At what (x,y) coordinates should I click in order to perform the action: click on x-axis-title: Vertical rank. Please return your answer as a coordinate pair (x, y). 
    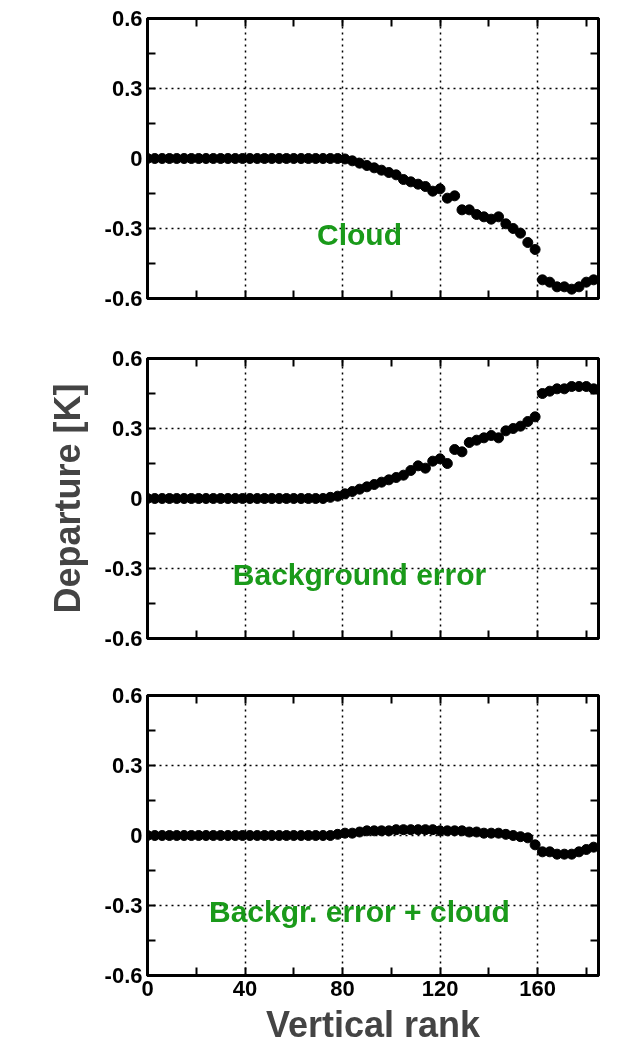
    Looking at the image, I should click on (373, 1024).